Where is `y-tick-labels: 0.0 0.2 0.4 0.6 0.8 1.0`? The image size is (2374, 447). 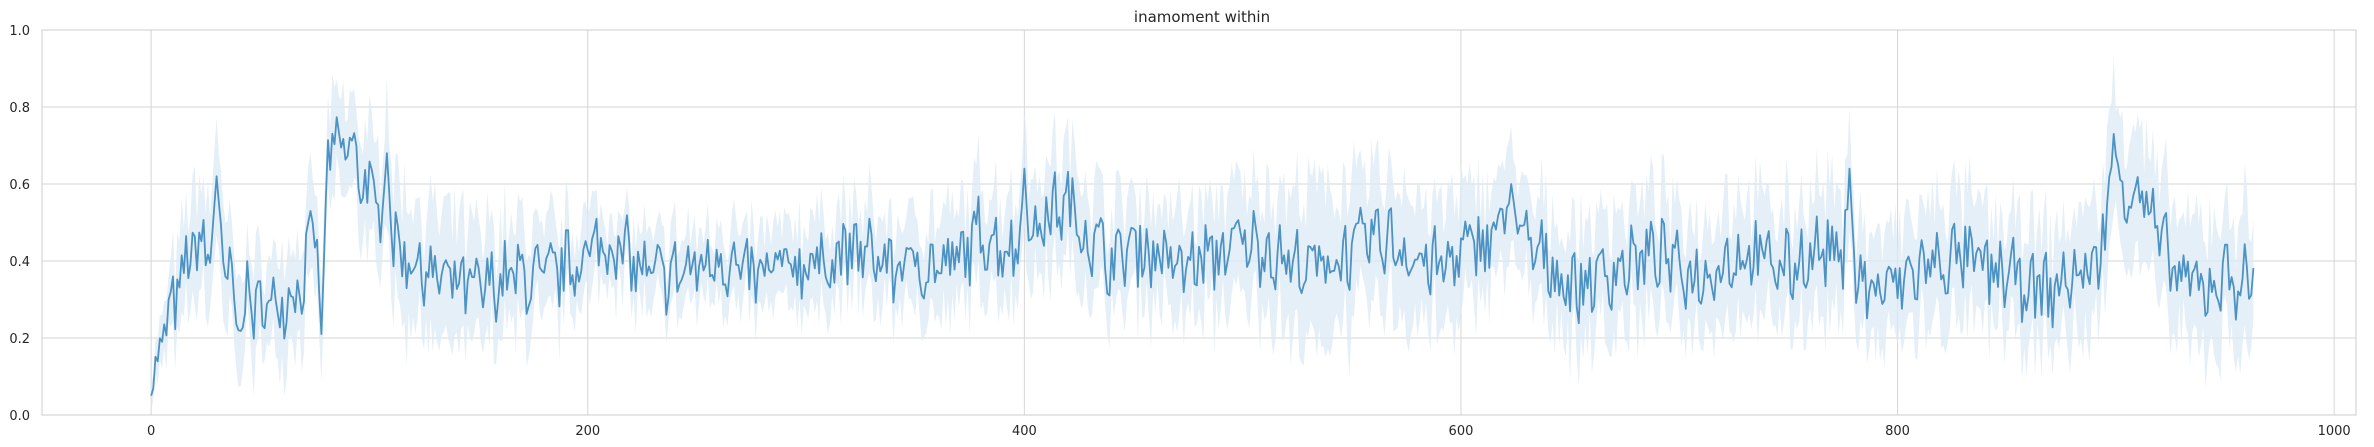 y-tick-labels: 0.0 0.2 0.4 0.6 0.8 1.0 is located at coordinates (19, 224).